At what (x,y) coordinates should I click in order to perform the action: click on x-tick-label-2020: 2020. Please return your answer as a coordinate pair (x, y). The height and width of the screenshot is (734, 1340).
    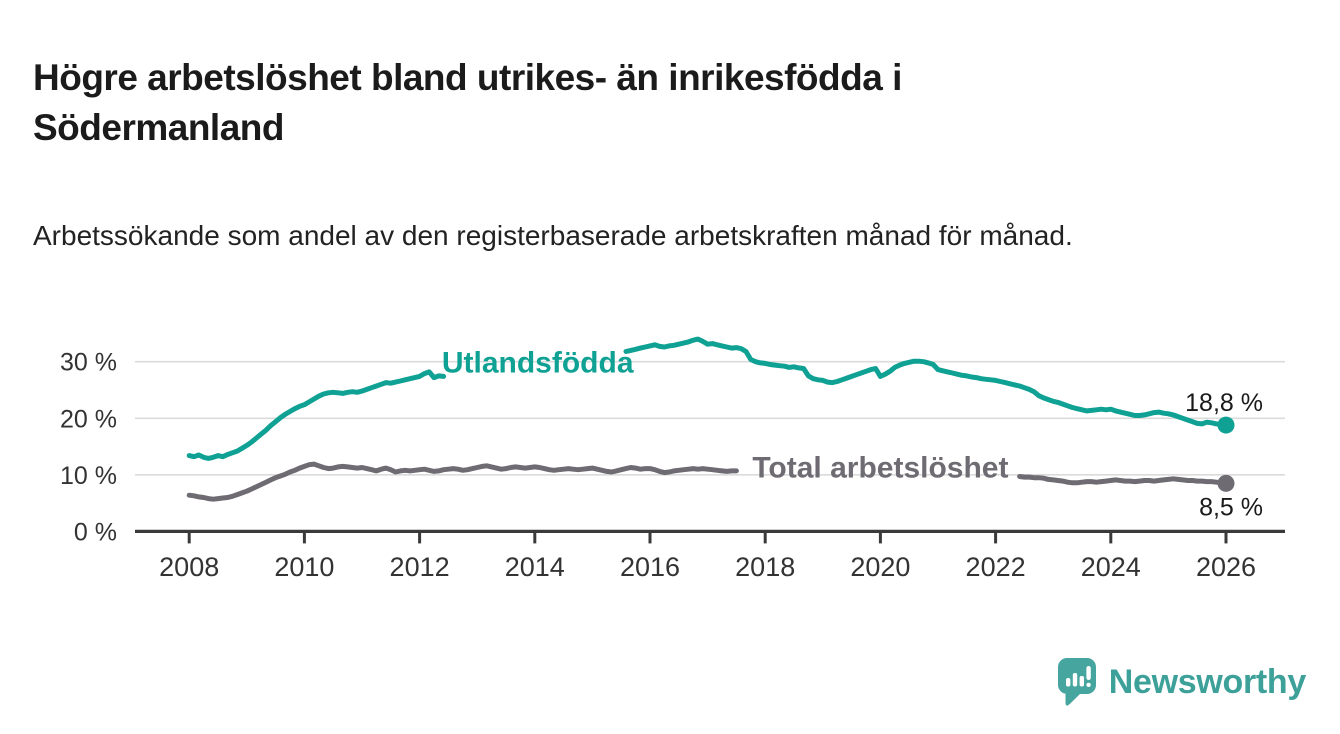
    Looking at the image, I should click on (880, 567).